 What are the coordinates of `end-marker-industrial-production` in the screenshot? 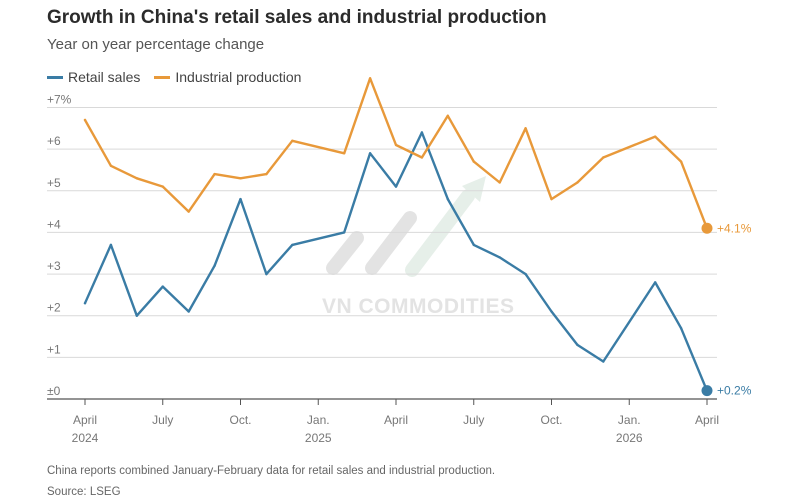 It's located at (707, 228).